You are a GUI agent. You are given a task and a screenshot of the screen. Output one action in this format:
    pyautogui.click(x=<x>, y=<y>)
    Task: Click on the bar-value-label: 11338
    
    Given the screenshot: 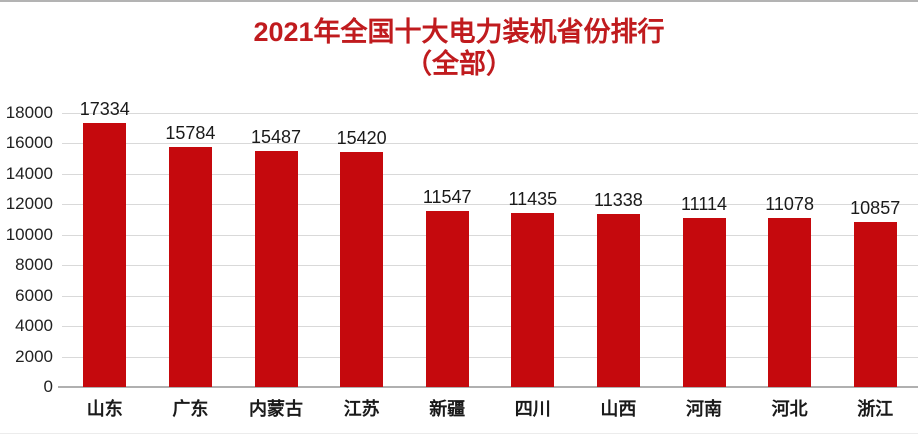 What is the action you would take?
    pyautogui.click(x=618, y=200)
    